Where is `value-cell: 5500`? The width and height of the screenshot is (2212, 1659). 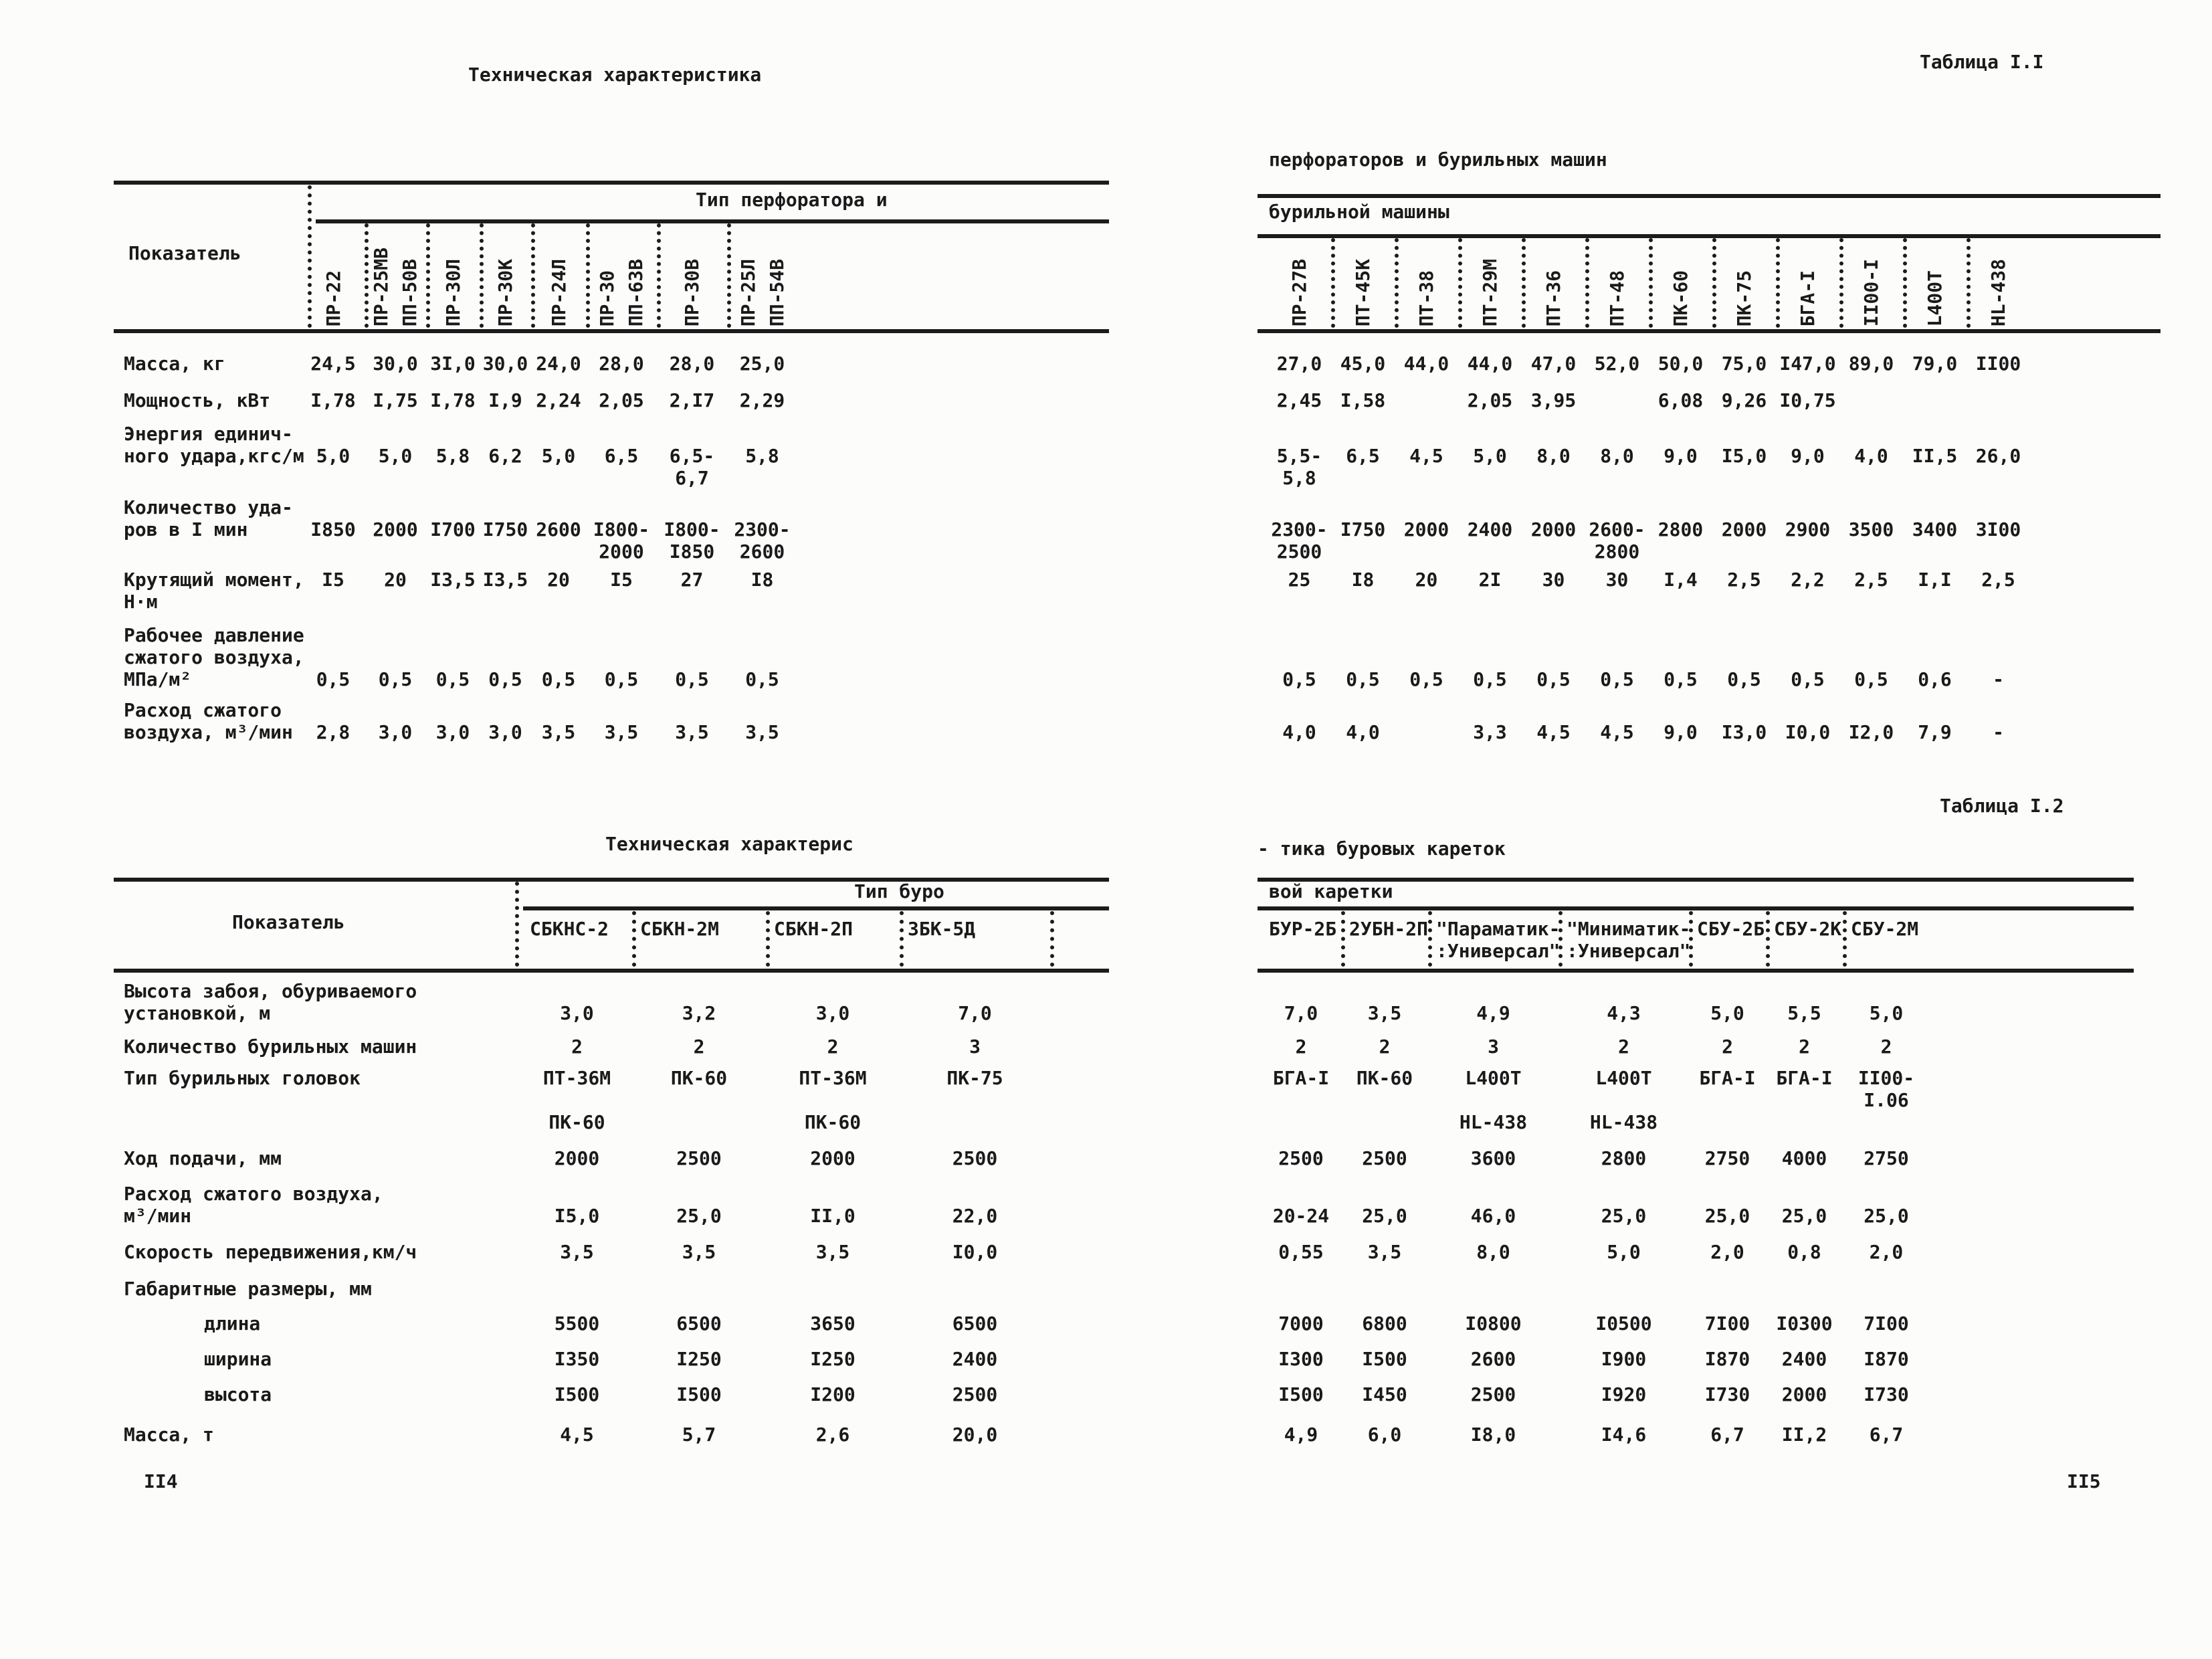
value-cell: 5500 is located at coordinates (577, 1323).